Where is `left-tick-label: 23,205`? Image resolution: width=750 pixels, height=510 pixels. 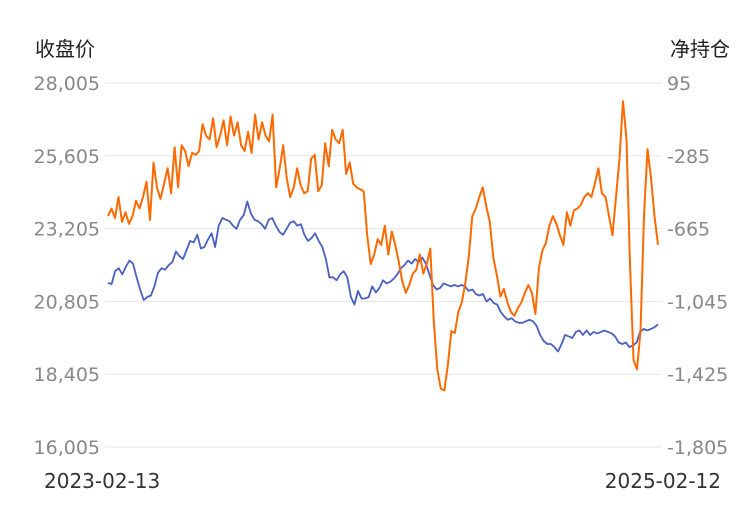
left-tick-label: 23,205 is located at coordinates (67, 230).